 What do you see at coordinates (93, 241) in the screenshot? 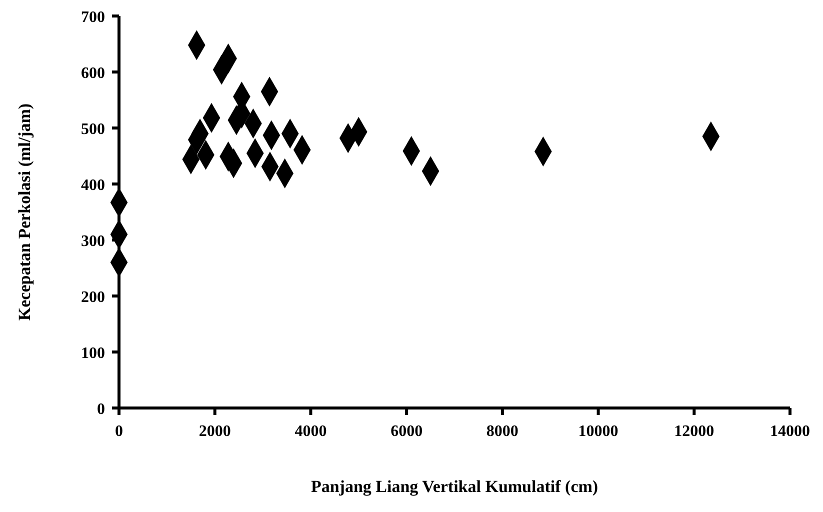
I see `y-tick-label: 300` at bounding box center [93, 241].